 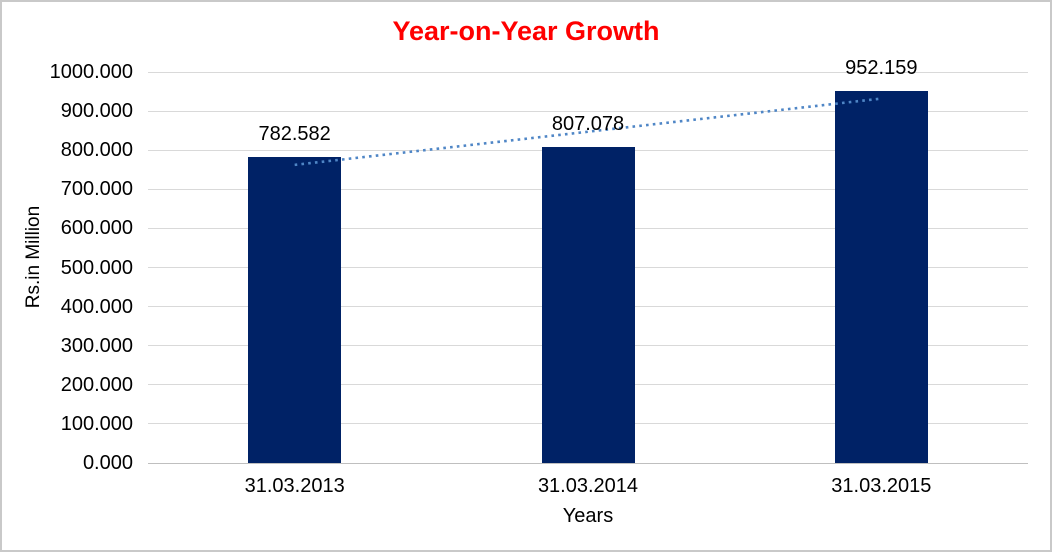 What do you see at coordinates (96, 228) in the screenshot?
I see `y-tick-label: 600.000` at bounding box center [96, 228].